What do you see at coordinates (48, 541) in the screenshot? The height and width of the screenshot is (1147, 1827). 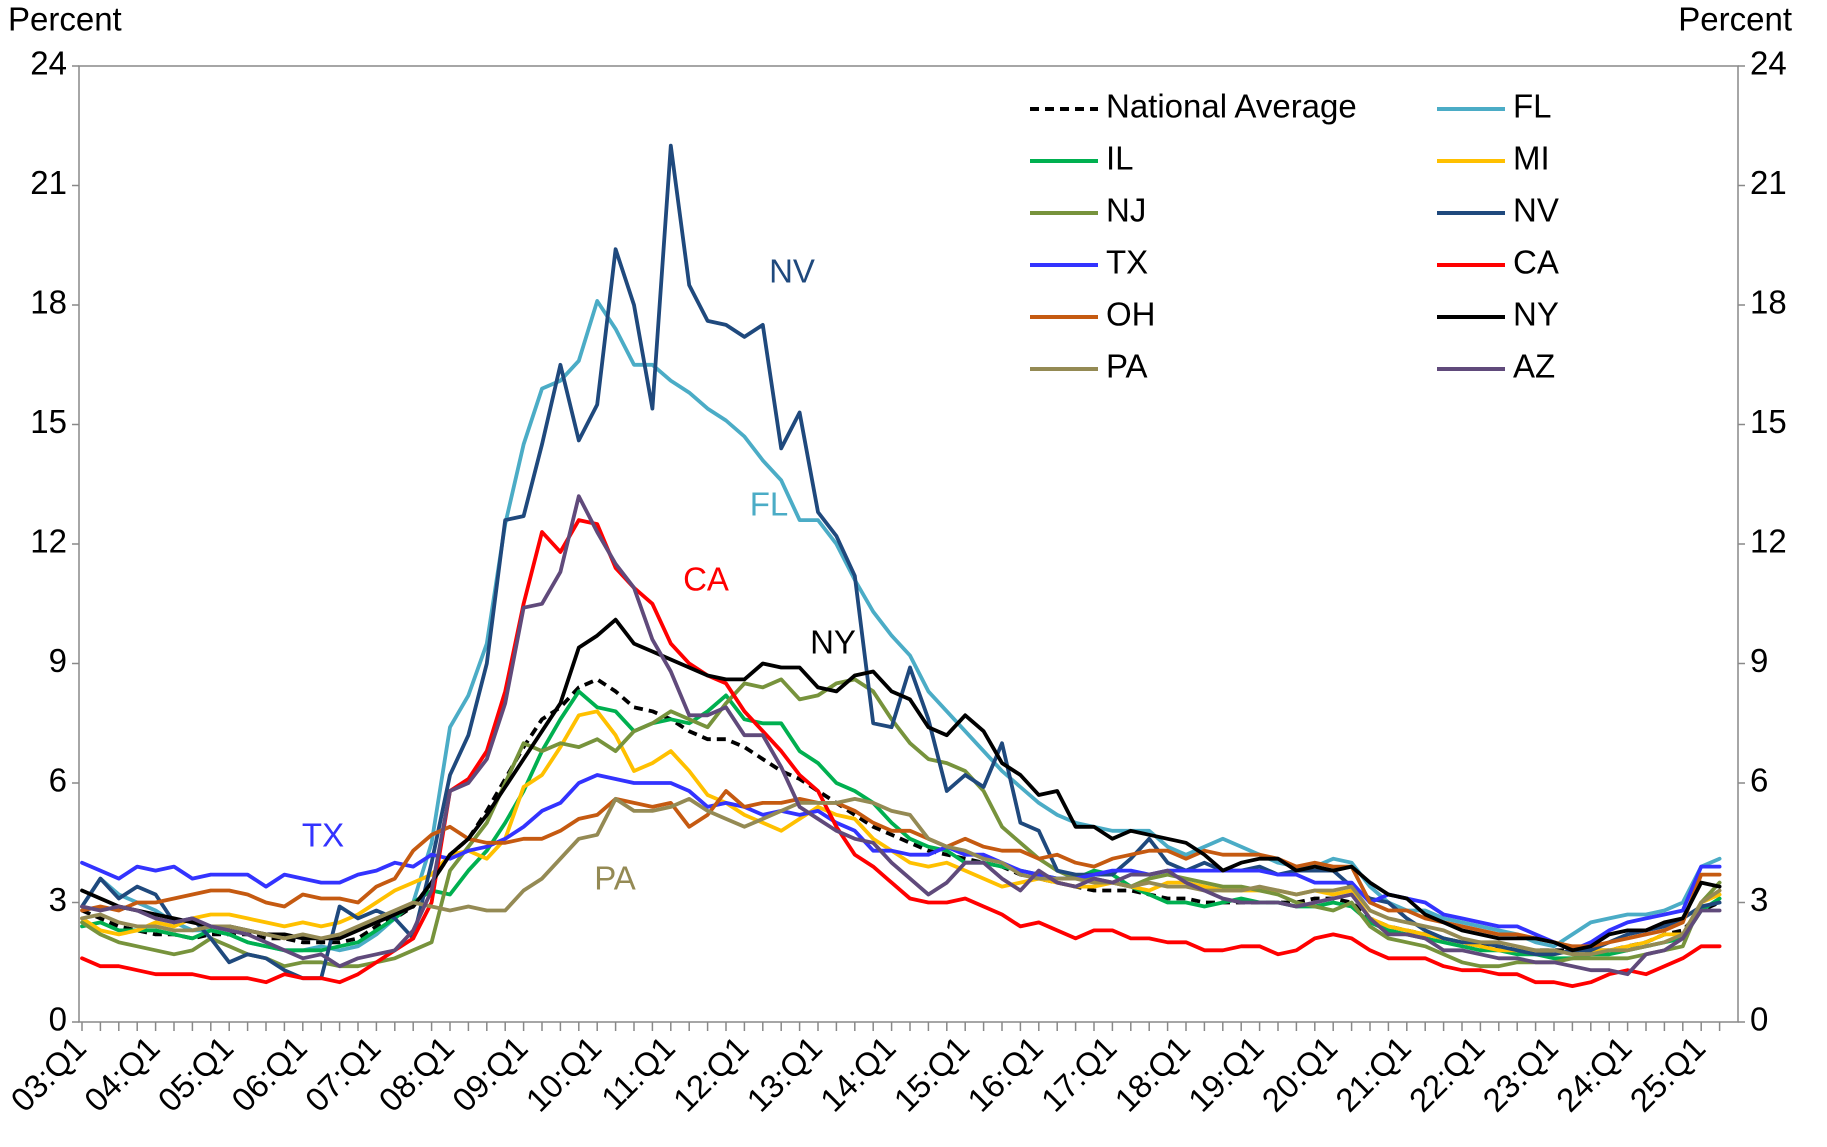 I see `y-tick-label: 12` at bounding box center [48, 541].